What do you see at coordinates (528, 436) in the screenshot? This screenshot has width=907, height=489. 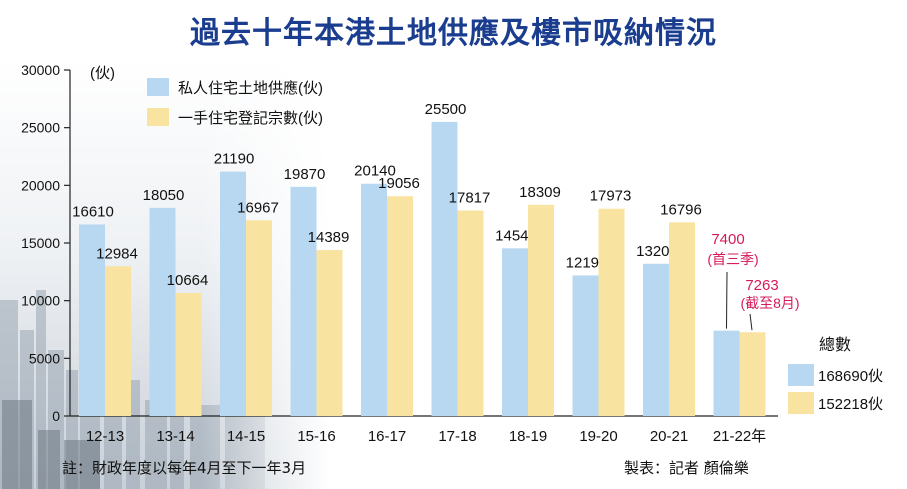 I see `x-tick-label: 18-19` at bounding box center [528, 436].